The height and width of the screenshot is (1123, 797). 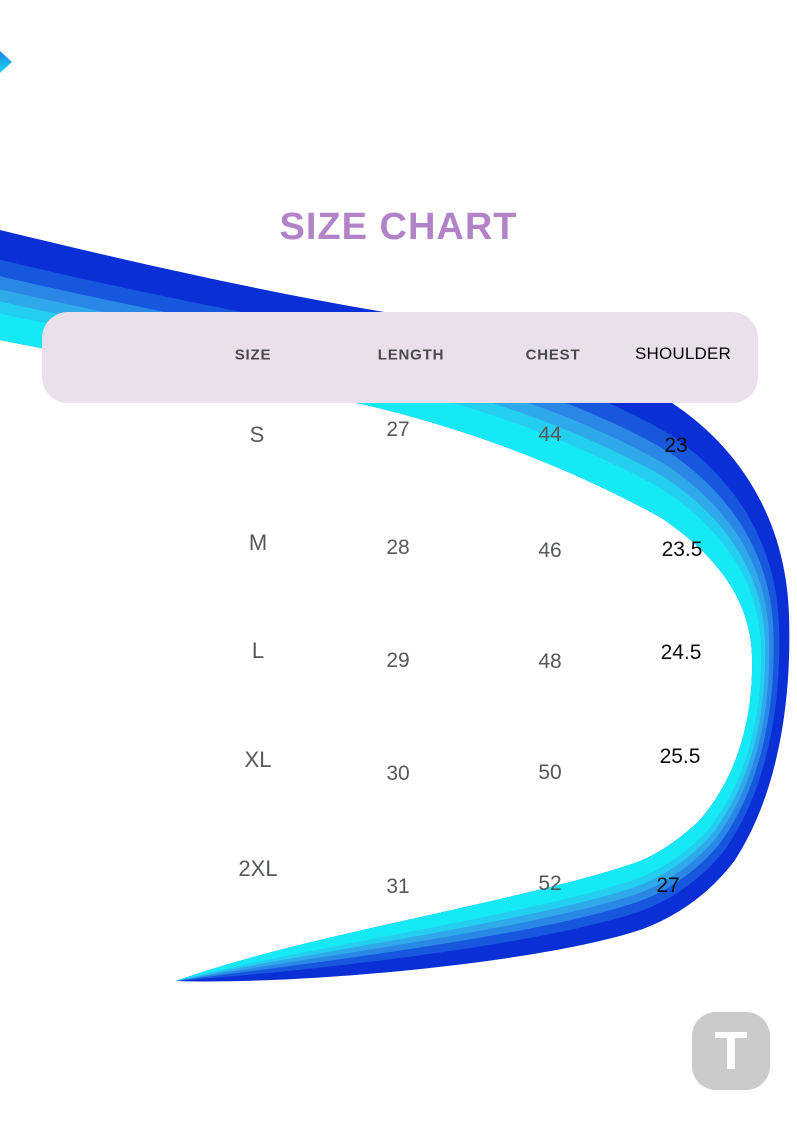 What do you see at coordinates (683, 353) in the screenshot?
I see `column-header-shoulder: SHOULDER` at bounding box center [683, 353].